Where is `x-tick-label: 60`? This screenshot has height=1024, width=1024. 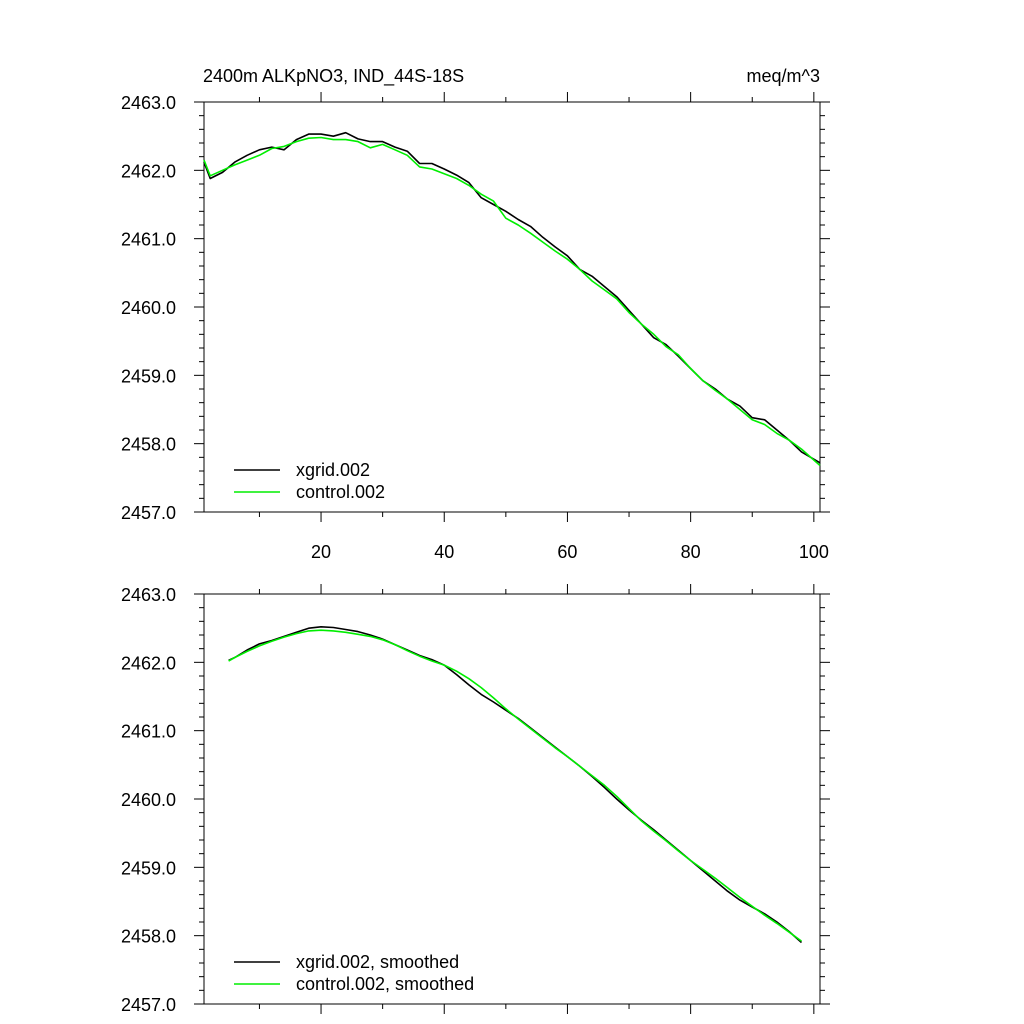 x-tick-label: 60 is located at coordinates (567, 552).